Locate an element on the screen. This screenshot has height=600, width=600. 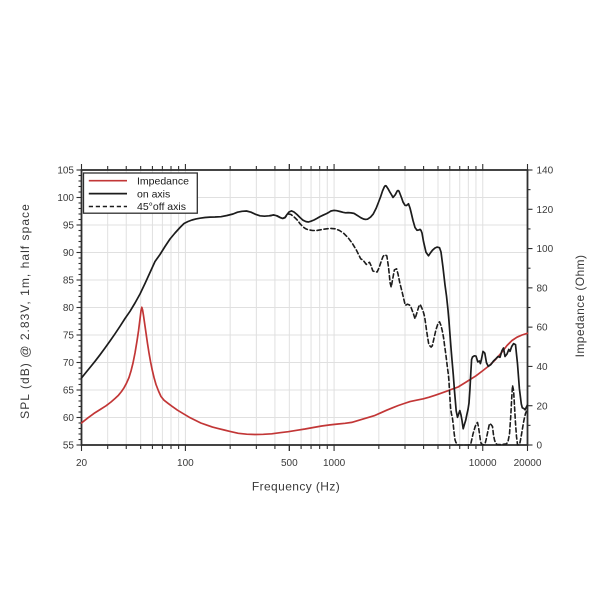
svg-text: 70 is located at coordinates (69, 363).